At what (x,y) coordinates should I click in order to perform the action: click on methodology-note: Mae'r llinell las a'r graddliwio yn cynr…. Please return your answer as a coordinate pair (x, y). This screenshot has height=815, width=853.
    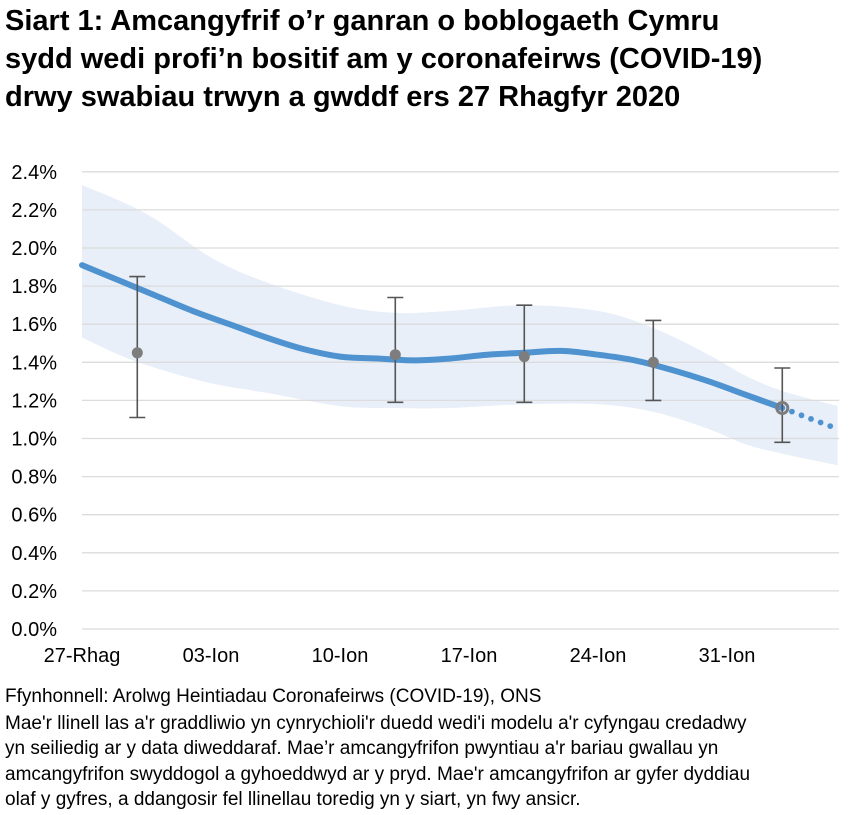
    Looking at the image, I should click on (377, 762).